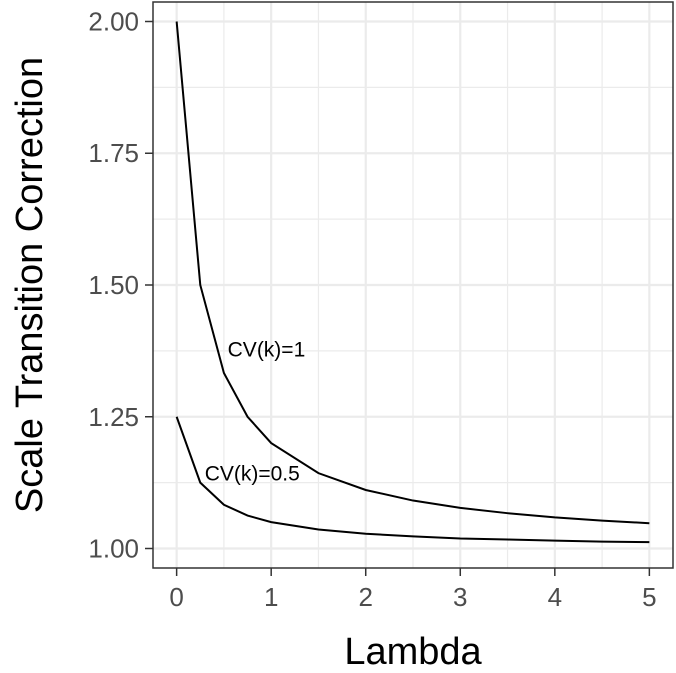  Describe the element at coordinates (113, 417) in the screenshot. I see `y-tick-label: 1.25` at that location.